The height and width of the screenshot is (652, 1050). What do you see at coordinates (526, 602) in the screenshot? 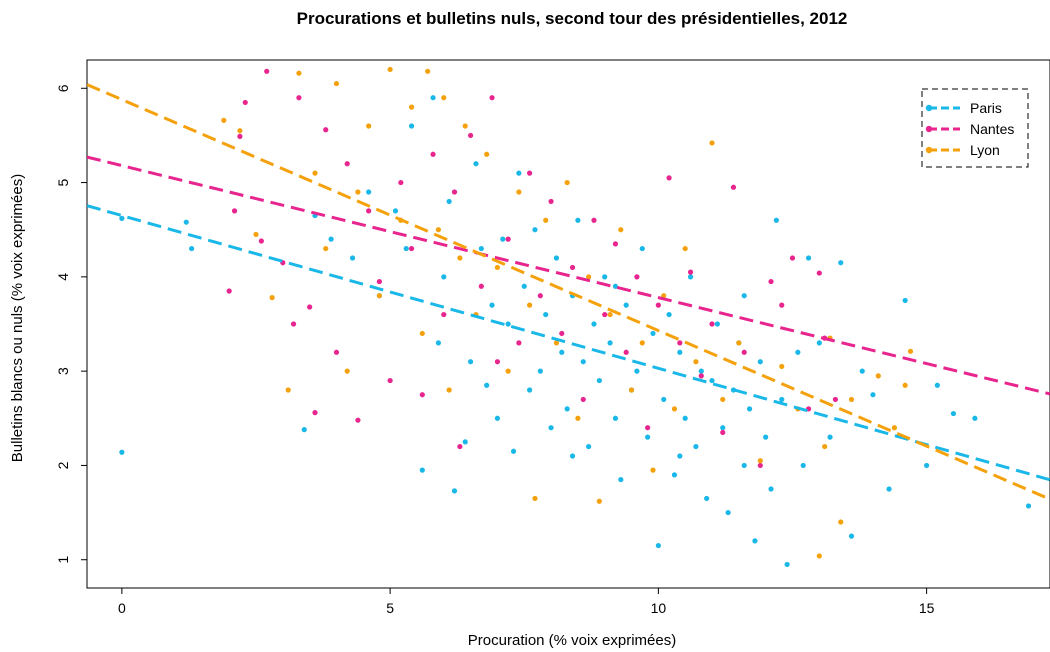
I see `x-axis: 0 5 10 15` at bounding box center [526, 602].